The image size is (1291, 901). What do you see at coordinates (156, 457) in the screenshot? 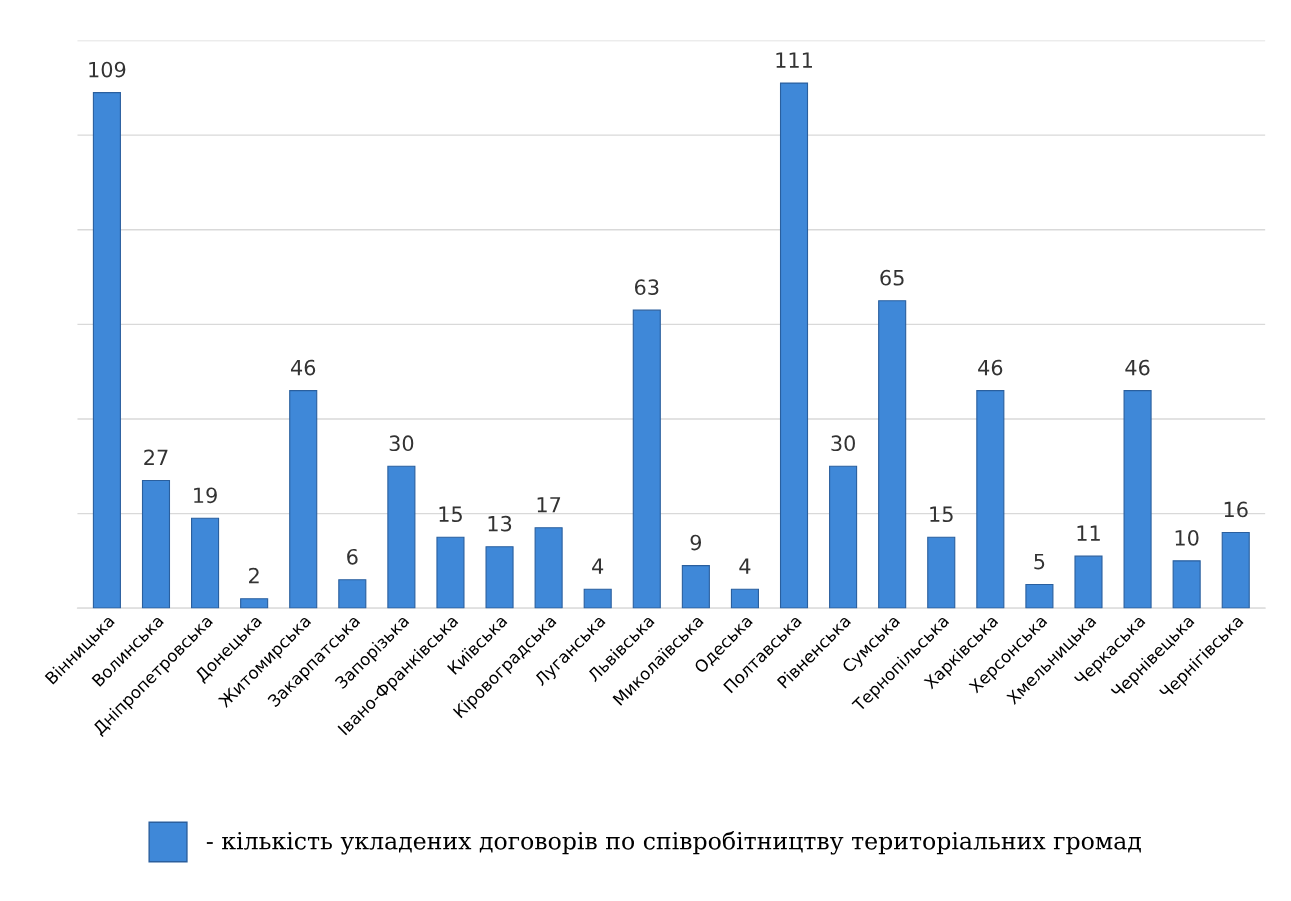
I see `data-label: 27` at bounding box center [156, 457].